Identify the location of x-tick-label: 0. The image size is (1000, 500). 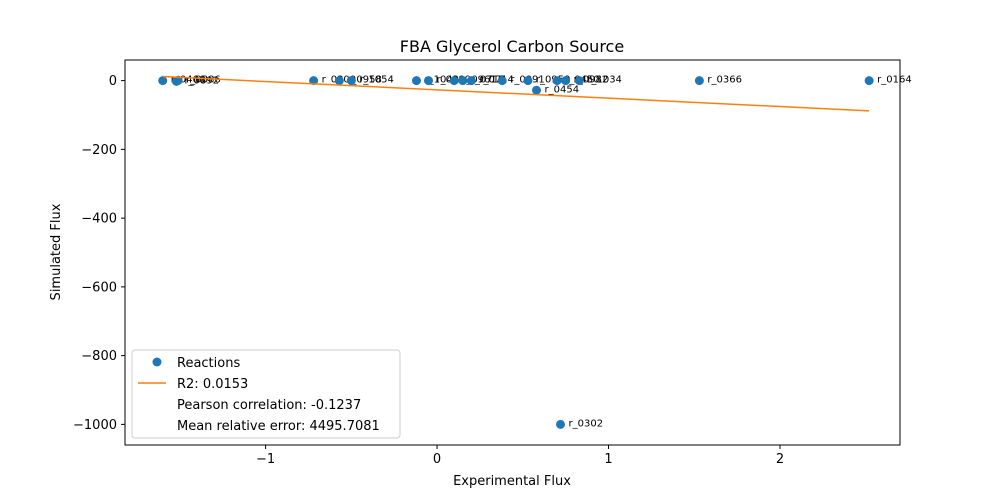
(437, 459).